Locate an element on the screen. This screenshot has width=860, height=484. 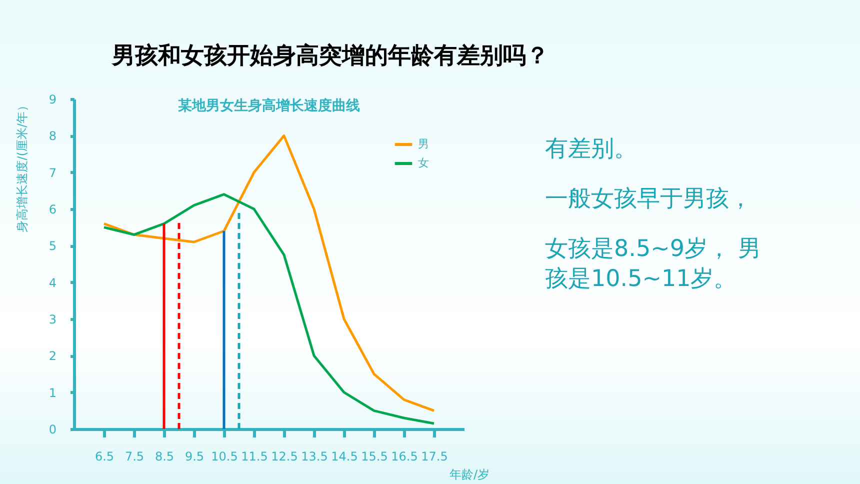
y-tick-label: 3 is located at coordinates (52, 319).